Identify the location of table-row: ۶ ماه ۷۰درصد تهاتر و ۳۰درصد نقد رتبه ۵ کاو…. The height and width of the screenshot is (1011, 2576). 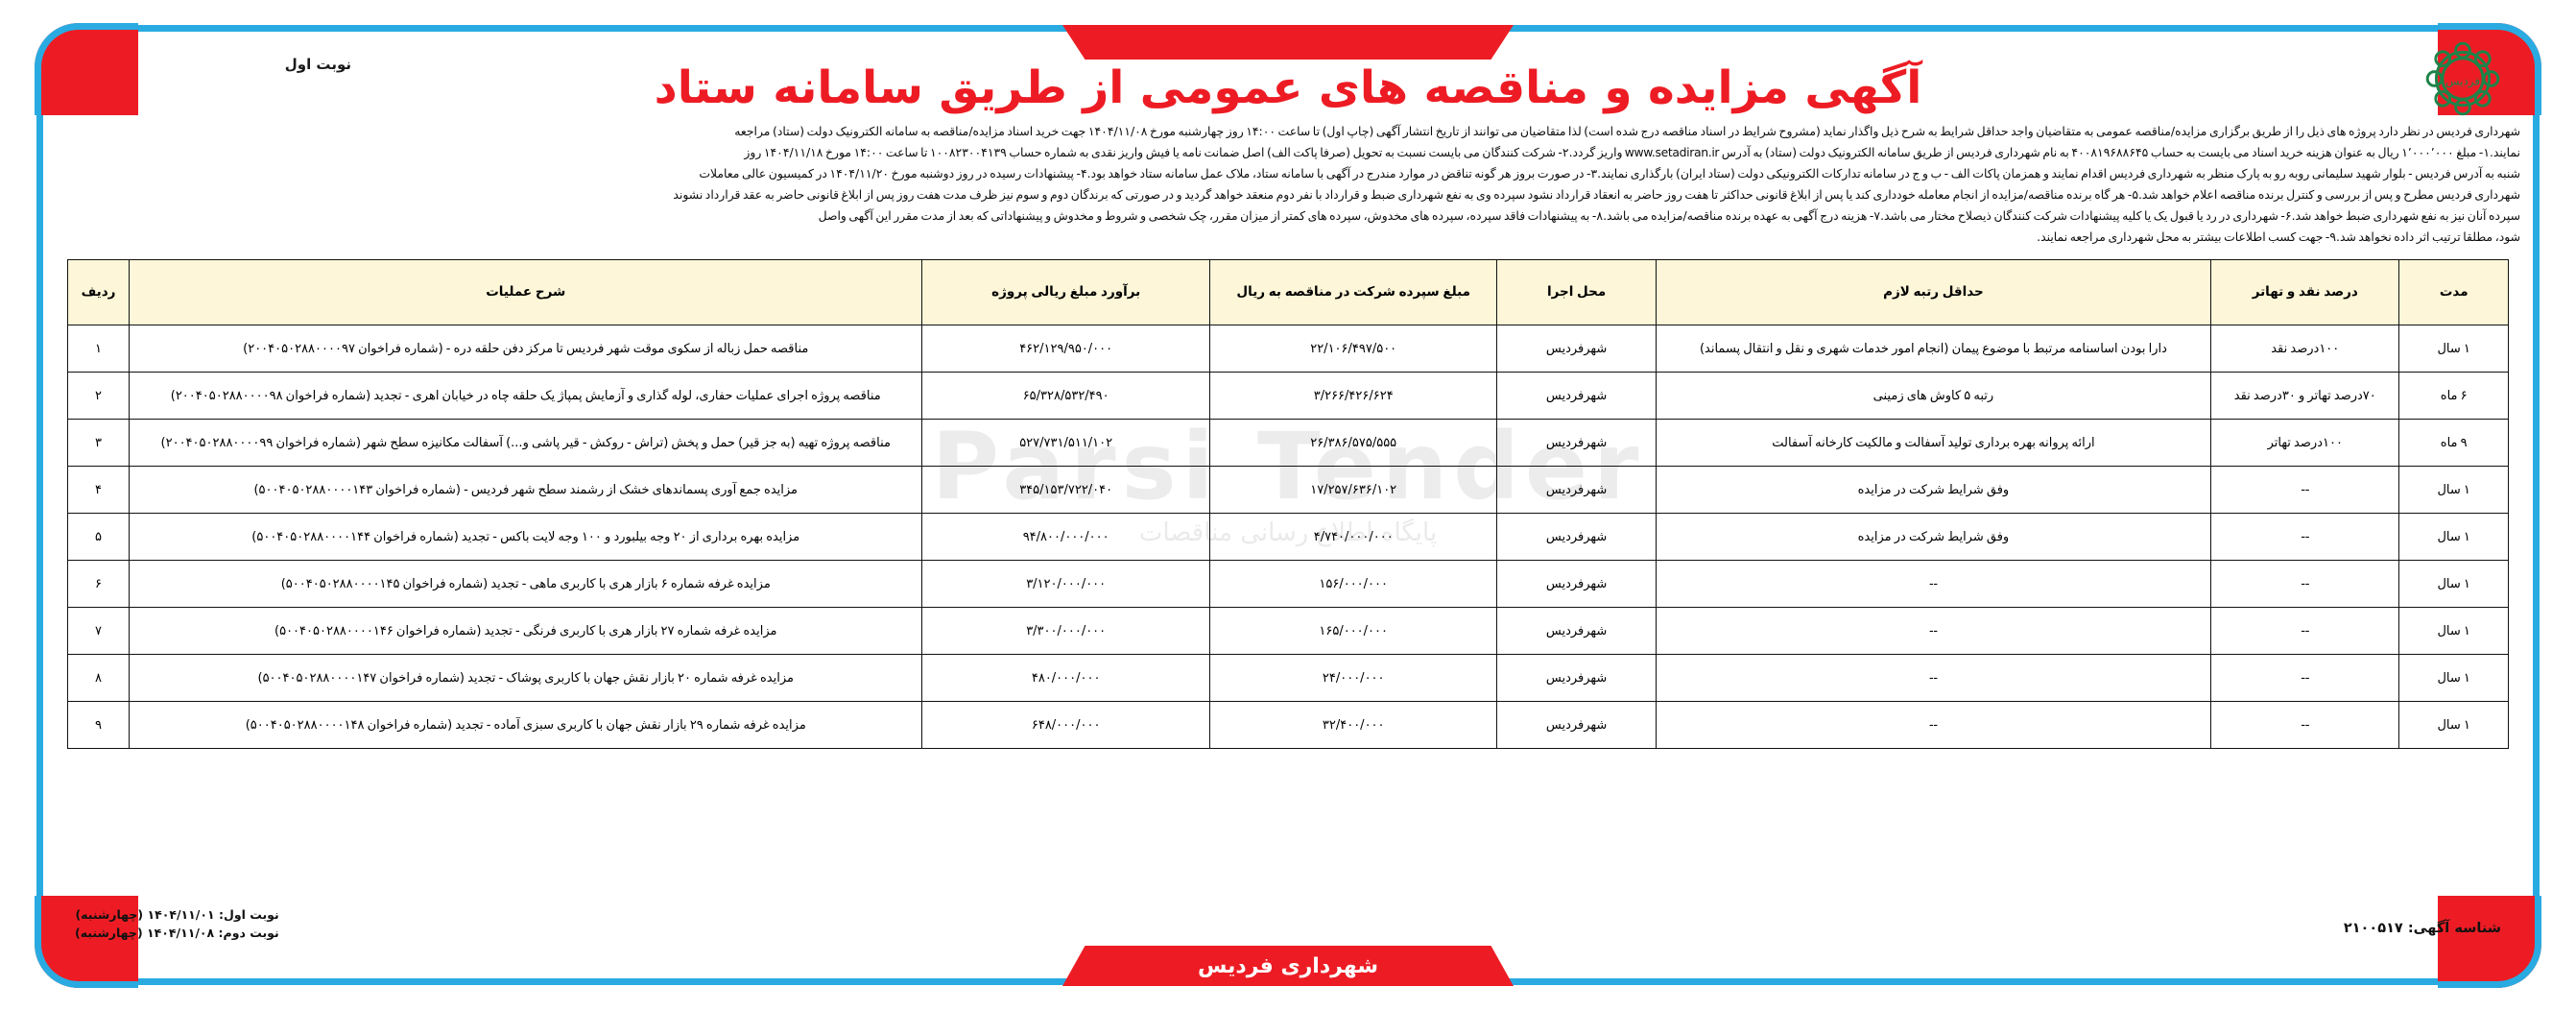
(1287, 396).